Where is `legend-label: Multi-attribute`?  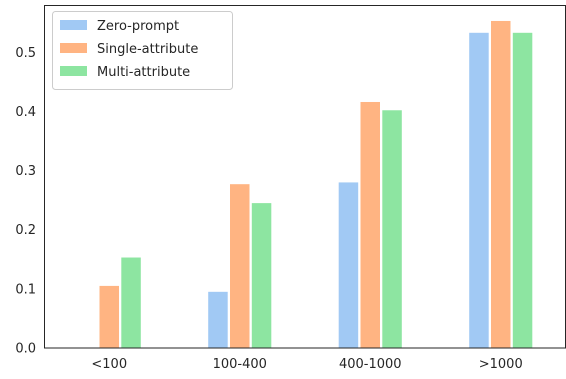 legend-label: Multi-attribute is located at coordinates (143, 72).